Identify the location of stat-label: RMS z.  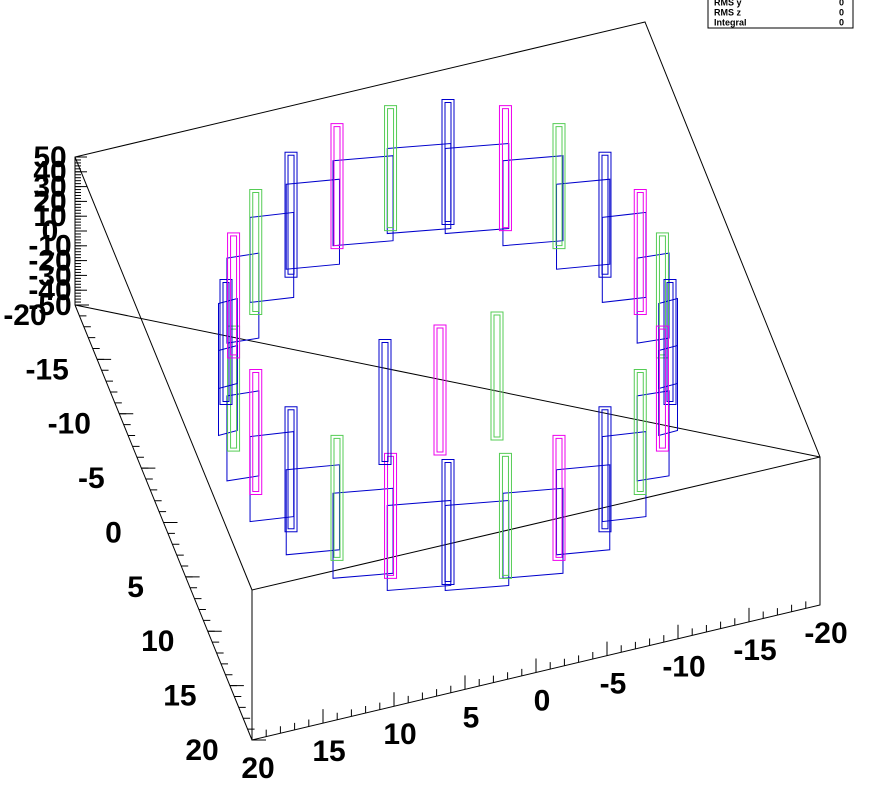
(728, 12).